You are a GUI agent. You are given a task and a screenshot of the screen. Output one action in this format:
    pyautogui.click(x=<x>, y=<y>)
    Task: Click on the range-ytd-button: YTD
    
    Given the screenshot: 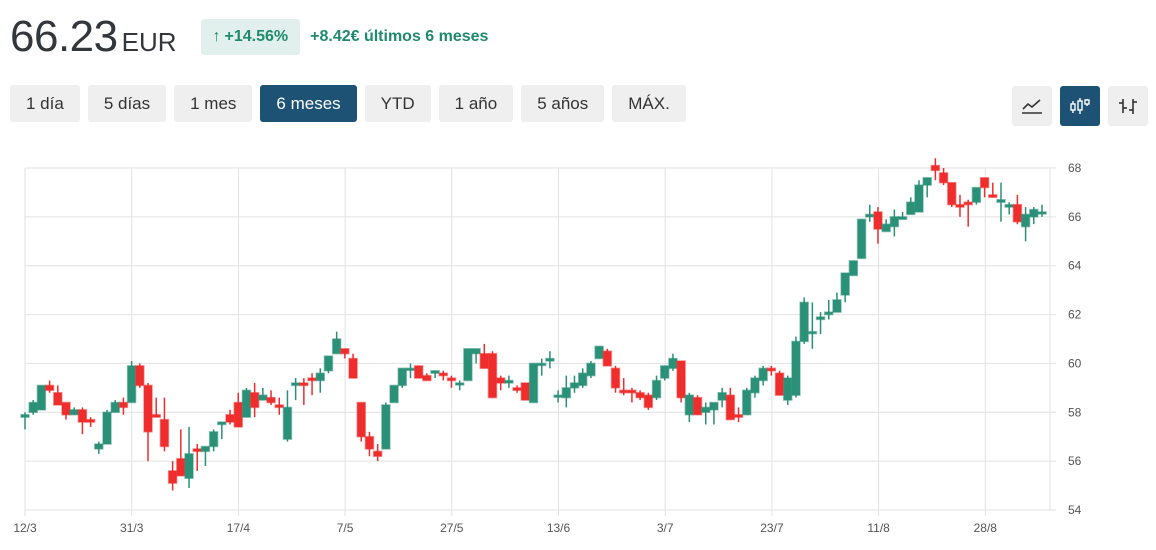 What is the action you would take?
    pyautogui.click(x=397, y=103)
    